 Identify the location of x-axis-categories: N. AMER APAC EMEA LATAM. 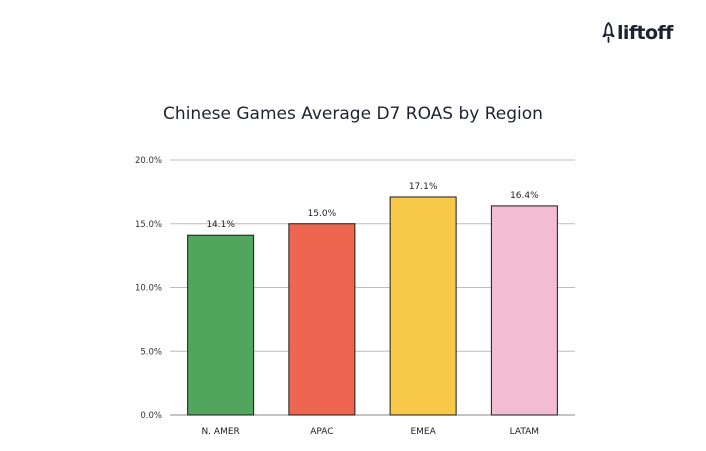
(370, 432).